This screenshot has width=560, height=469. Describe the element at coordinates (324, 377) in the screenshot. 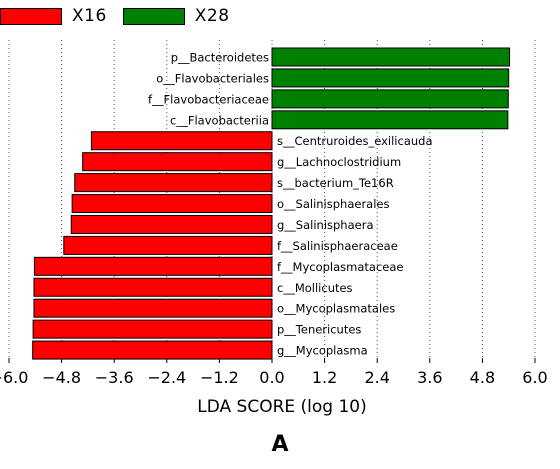

I see `x-tick-label-6: 1.2` at that location.